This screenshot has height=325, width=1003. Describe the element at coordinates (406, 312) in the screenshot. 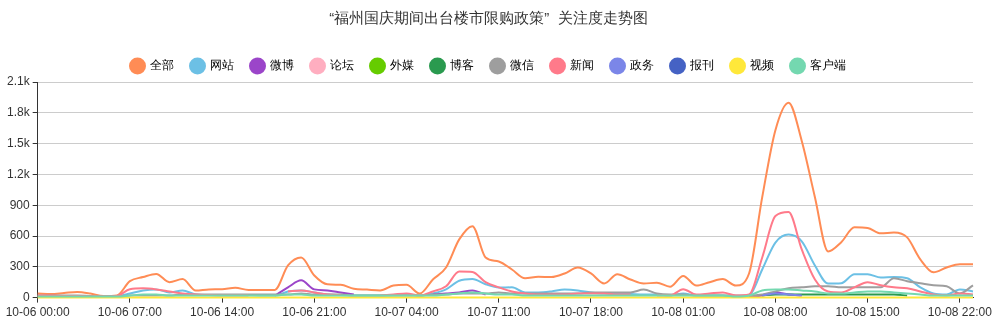

I see `x-tick-label: 10-07 04:00` at that location.